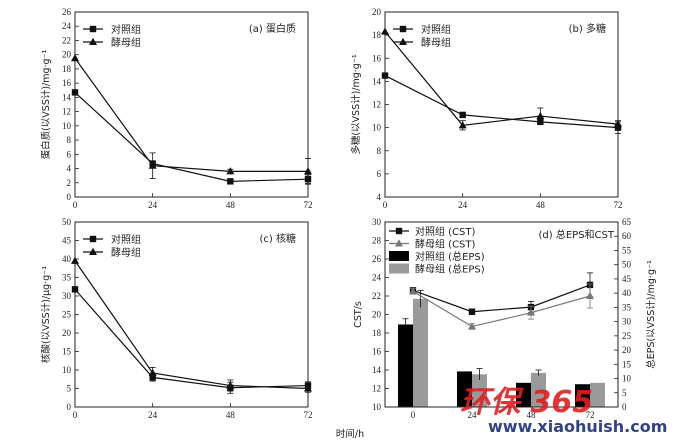  What do you see at coordinates (399, 256) in the screenshot?
I see `legend-swatch` at bounding box center [399, 256].